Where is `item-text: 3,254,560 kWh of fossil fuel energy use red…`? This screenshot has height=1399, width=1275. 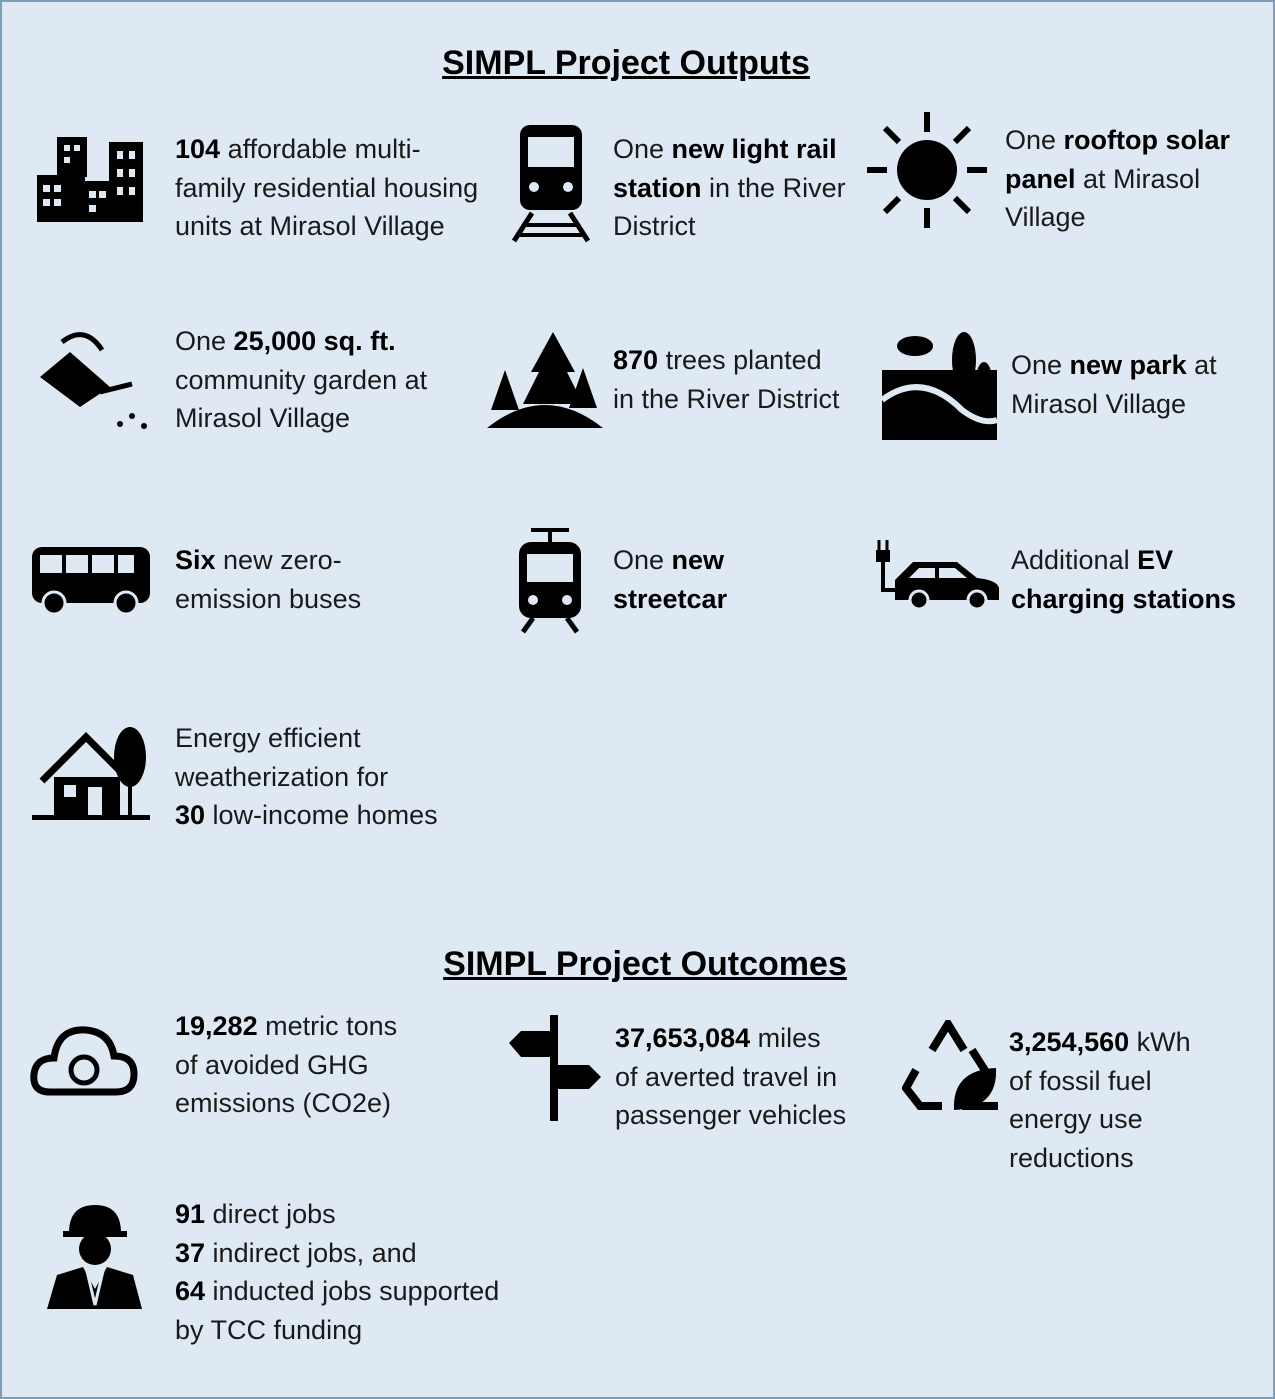
item-text: 3,254,560 kWh of fossil fuel energy use red… is located at coordinates (1100, 1100).